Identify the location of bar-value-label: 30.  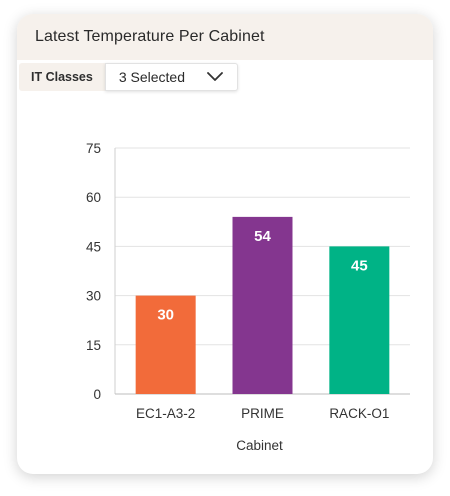
(165, 315).